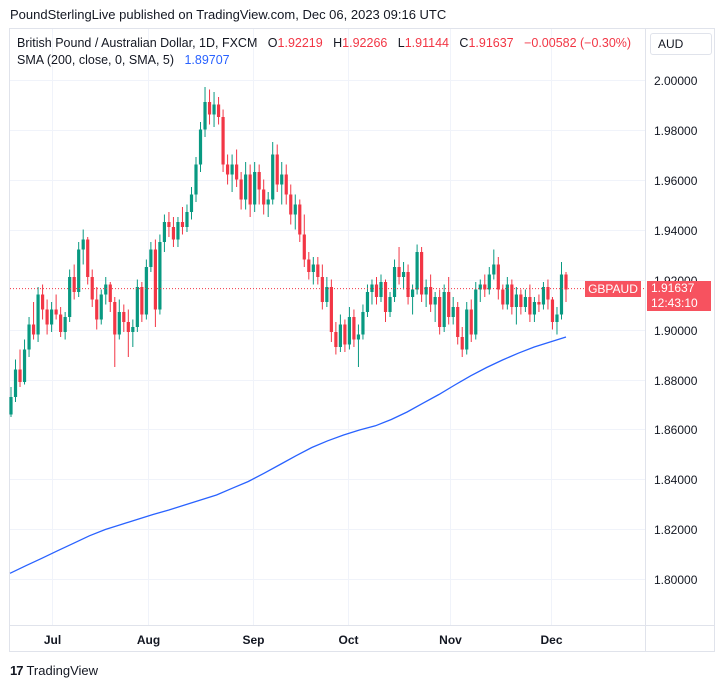 The width and height of the screenshot is (725, 688). I want to click on currency-button: AUD, so click(681, 44).